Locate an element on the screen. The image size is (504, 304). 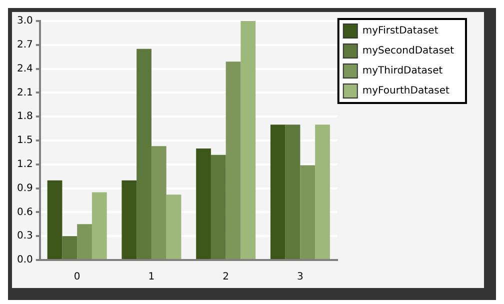
legend-label: myFourthDataset is located at coordinates (406, 91).